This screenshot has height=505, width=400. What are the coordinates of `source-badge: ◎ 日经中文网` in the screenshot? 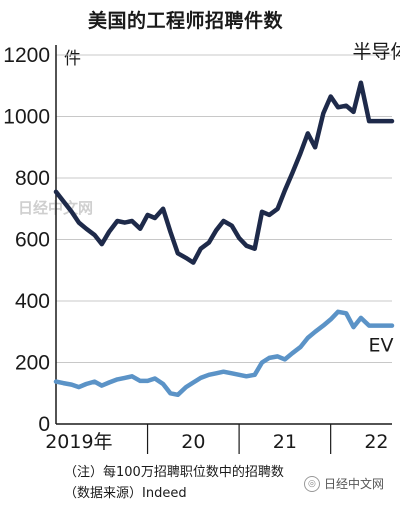 It's located at (343, 483).